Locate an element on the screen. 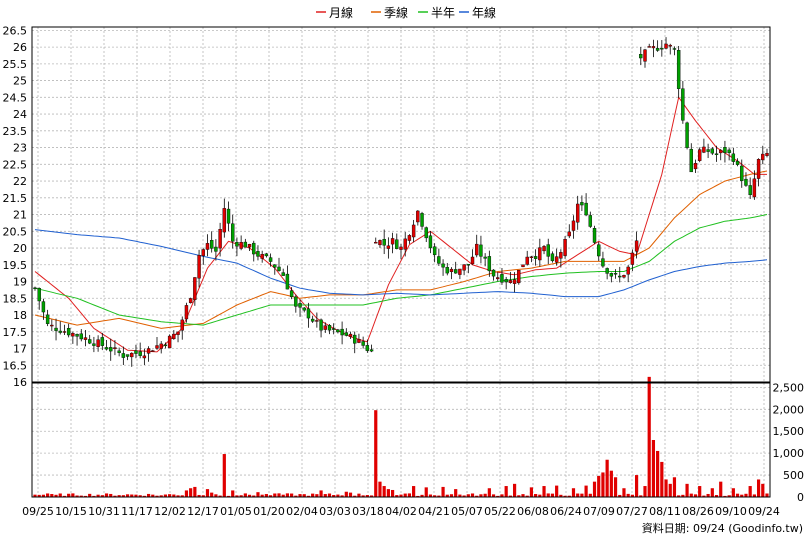  x-tick-label: 08/11 is located at coordinates (665, 511).